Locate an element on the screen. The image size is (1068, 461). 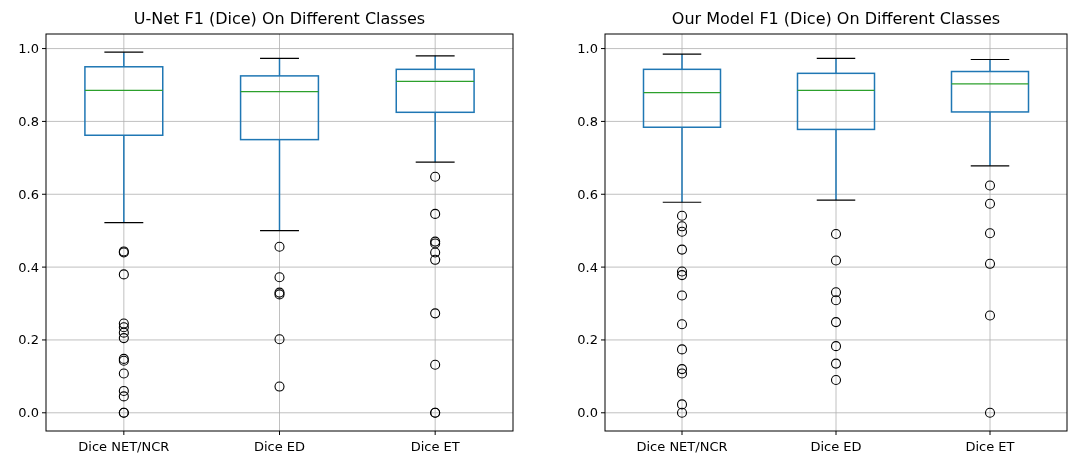
chart-title: Our Model F1 (Dice) On Different Classes is located at coordinates (836, 18).